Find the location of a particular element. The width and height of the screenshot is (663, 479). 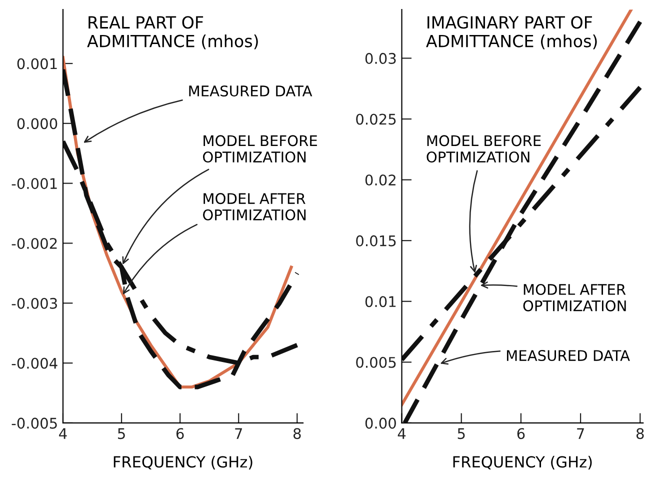

y-tick-label: 0.03 is located at coordinates (380, 58).